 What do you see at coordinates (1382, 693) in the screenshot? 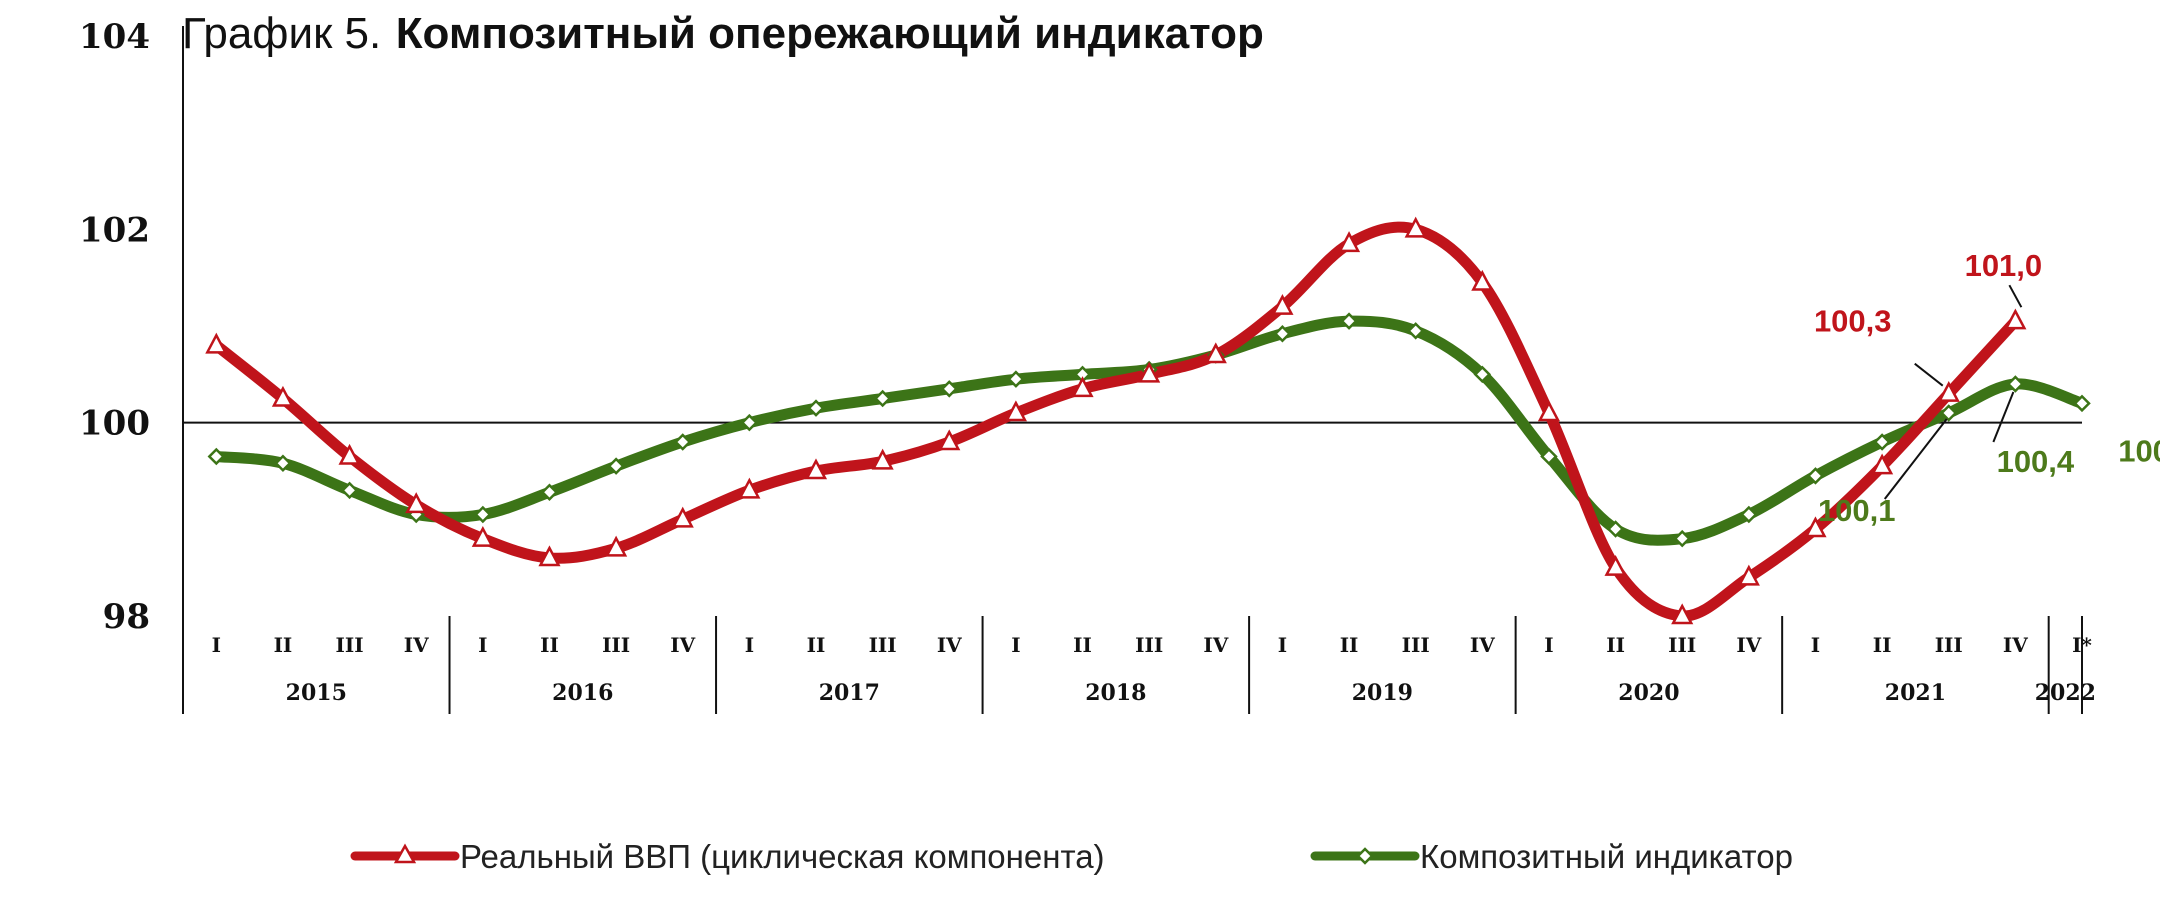
I see `year-label: 2019` at bounding box center [1382, 693].